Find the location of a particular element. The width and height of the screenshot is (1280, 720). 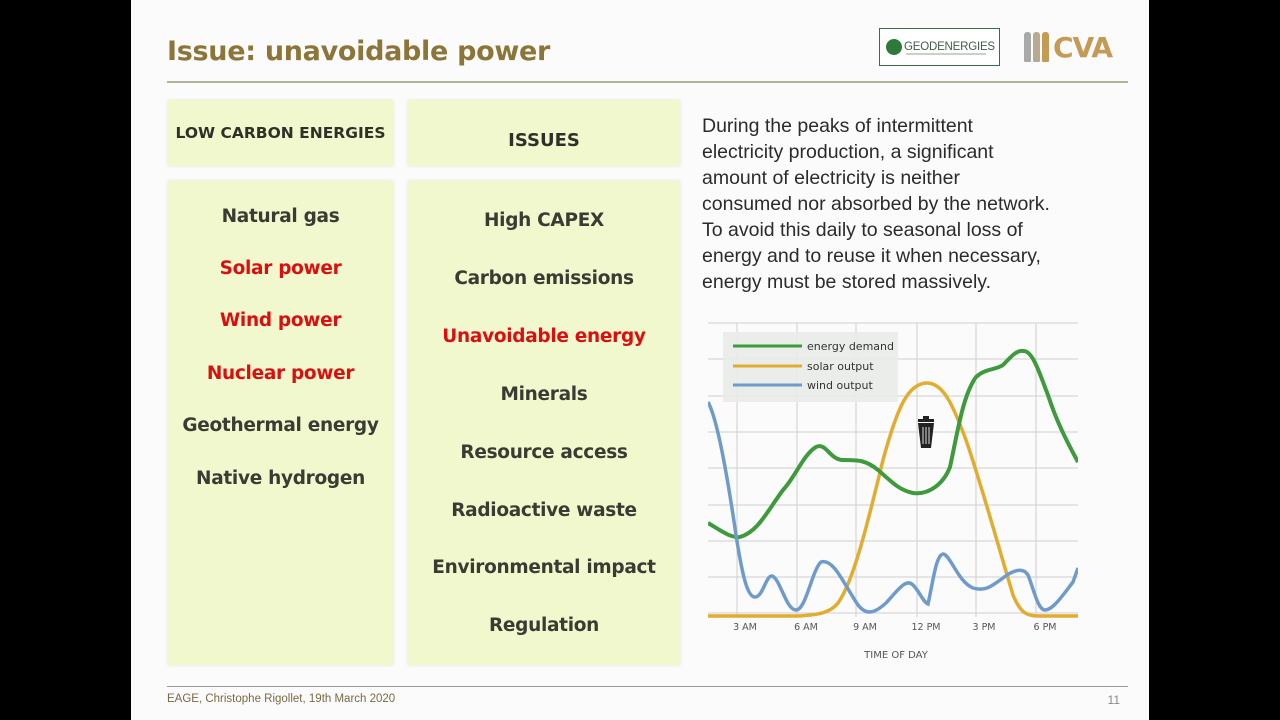

globe-icon is located at coordinates (894, 47).